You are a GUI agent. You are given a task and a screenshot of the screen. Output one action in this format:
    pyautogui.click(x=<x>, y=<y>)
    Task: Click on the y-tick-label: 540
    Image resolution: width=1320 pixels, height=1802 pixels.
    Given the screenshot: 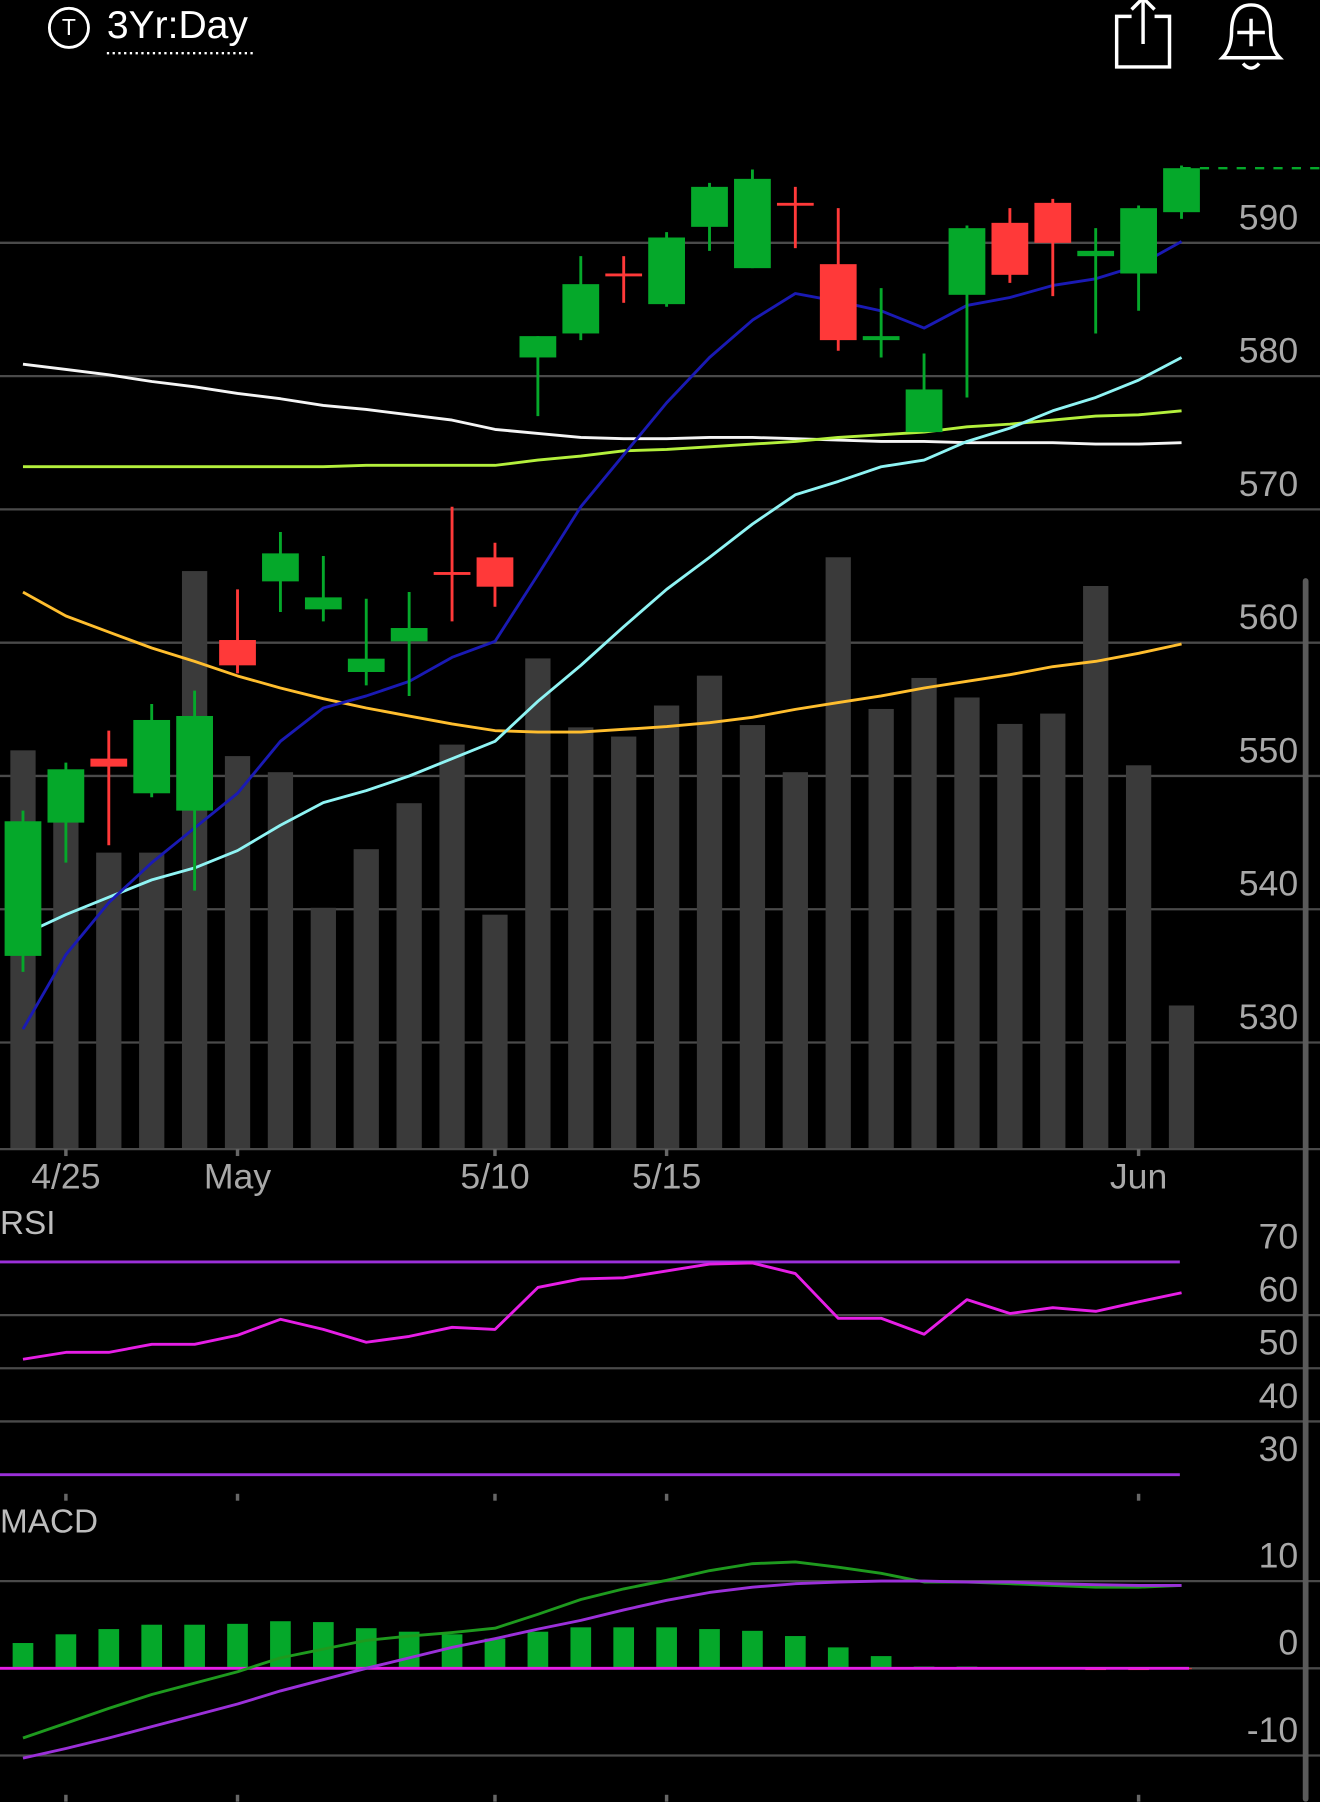 What is the action you would take?
    pyautogui.click(x=1268, y=884)
    